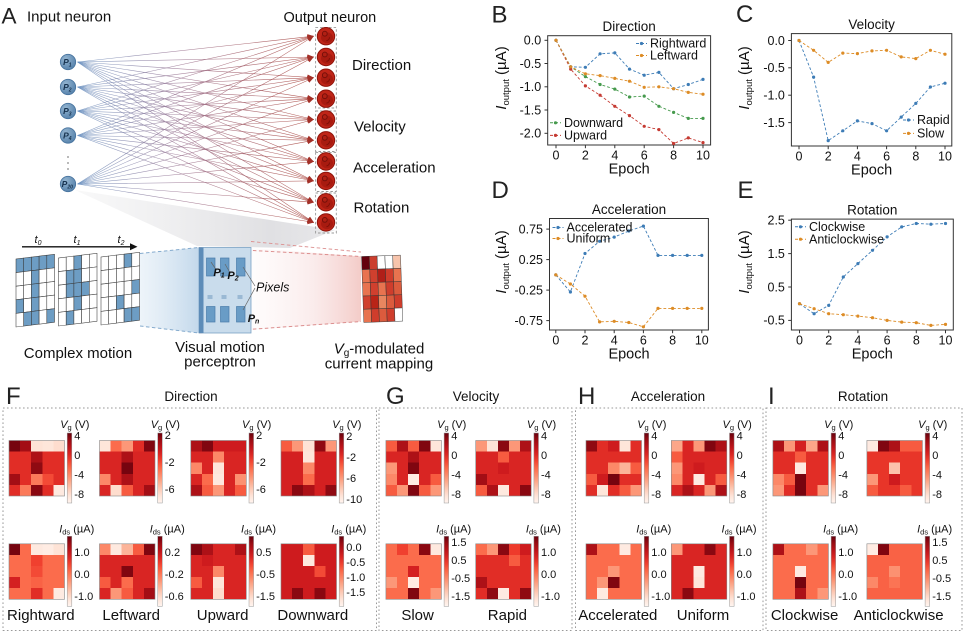 Image resolution: width=968 pixels, height=634 pixels. What do you see at coordinates (67, 112) in the screenshot?
I see `svg-text: P3` at bounding box center [67, 112].